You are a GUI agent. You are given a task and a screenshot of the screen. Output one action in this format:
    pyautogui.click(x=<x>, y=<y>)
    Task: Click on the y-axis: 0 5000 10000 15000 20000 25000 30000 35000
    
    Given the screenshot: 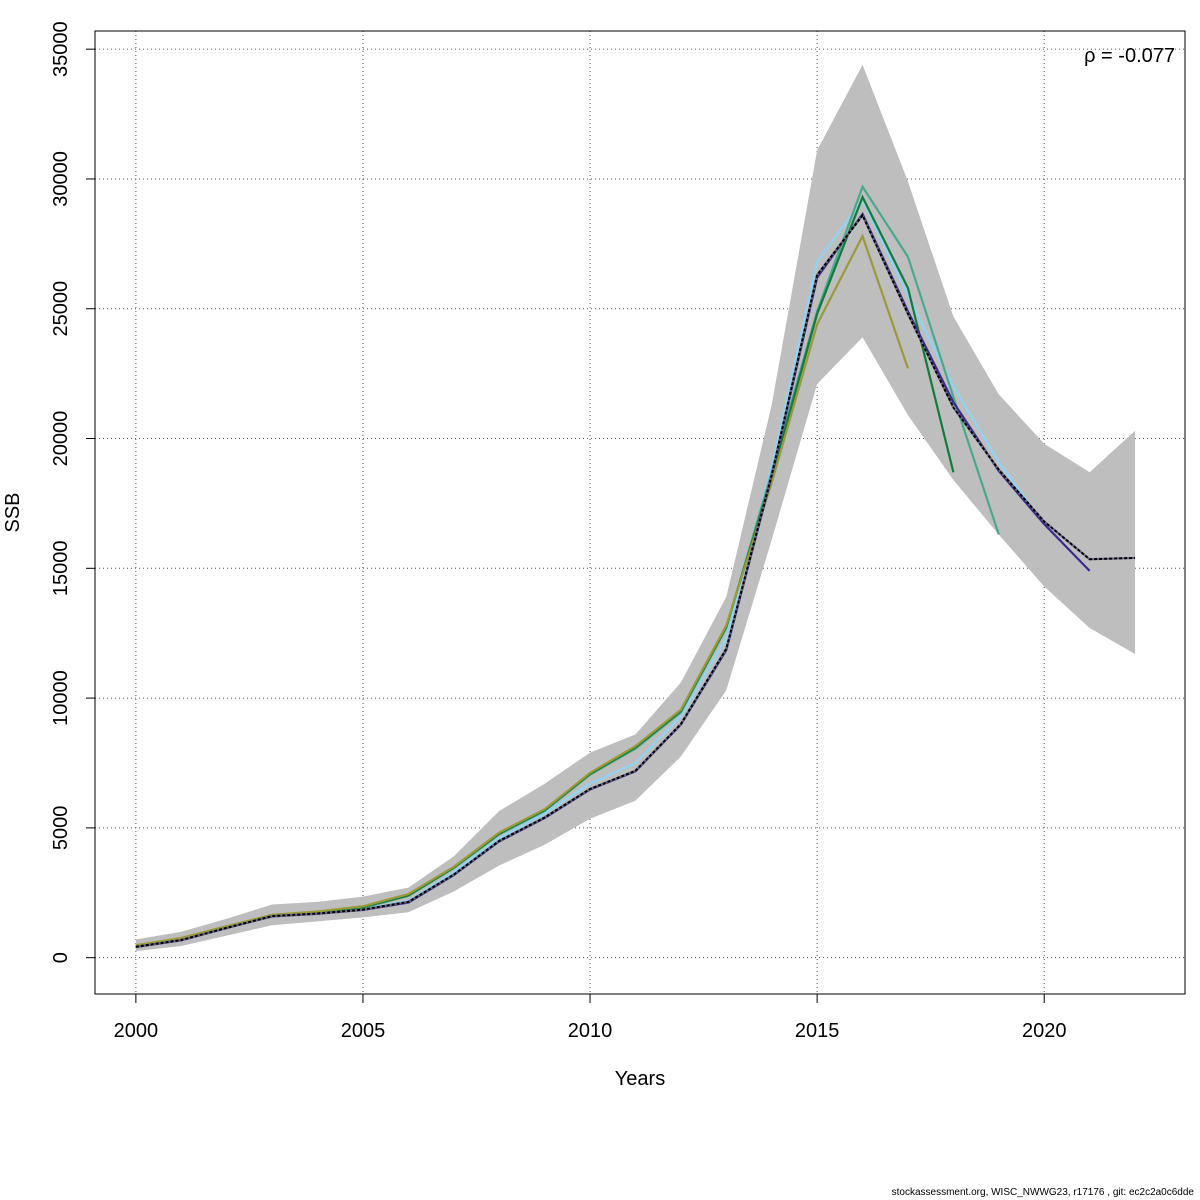 What is the action you would take?
    pyautogui.click(x=73, y=492)
    